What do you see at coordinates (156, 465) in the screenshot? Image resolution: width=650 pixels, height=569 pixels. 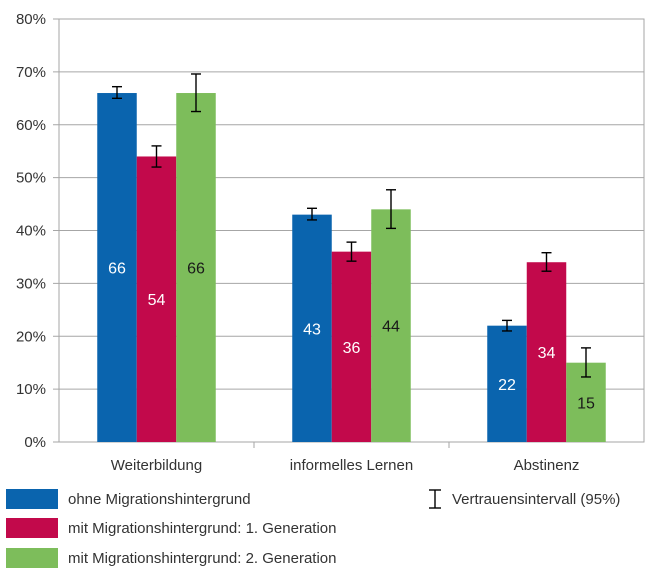 I see `x-tick-label: Weiterbildung` at bounding box center [156, 465].